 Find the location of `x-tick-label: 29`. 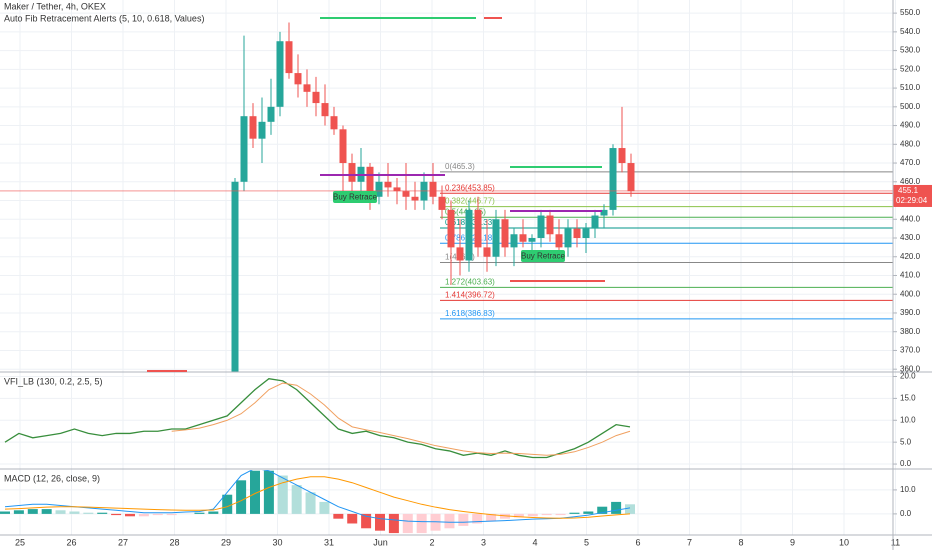

x-tick-label: 29 is located at coordinates (226, 542).